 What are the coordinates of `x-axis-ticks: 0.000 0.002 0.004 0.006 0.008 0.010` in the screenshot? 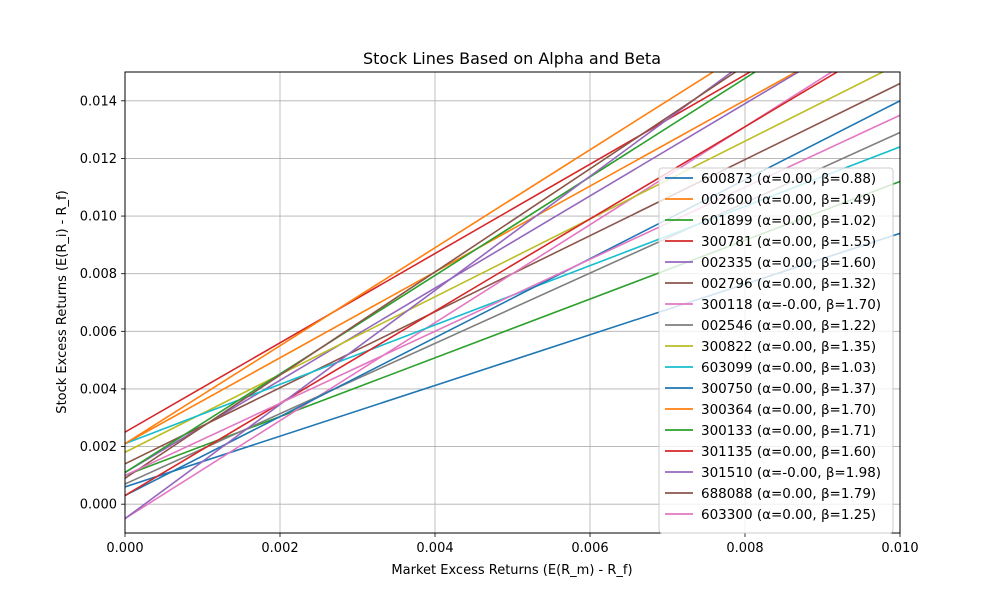 It's located at (512, 544).